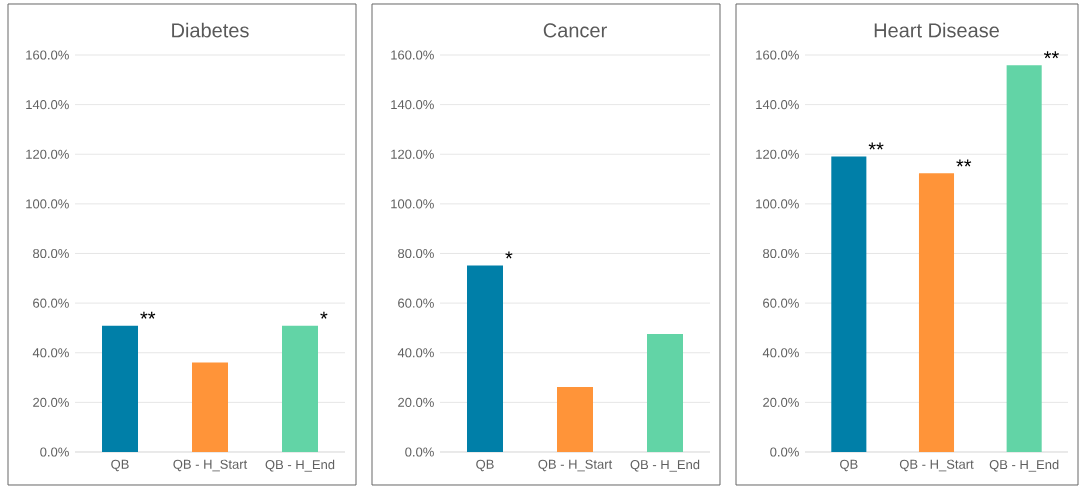  I want to click on chart-title: Diabetes, so click(210, 30).